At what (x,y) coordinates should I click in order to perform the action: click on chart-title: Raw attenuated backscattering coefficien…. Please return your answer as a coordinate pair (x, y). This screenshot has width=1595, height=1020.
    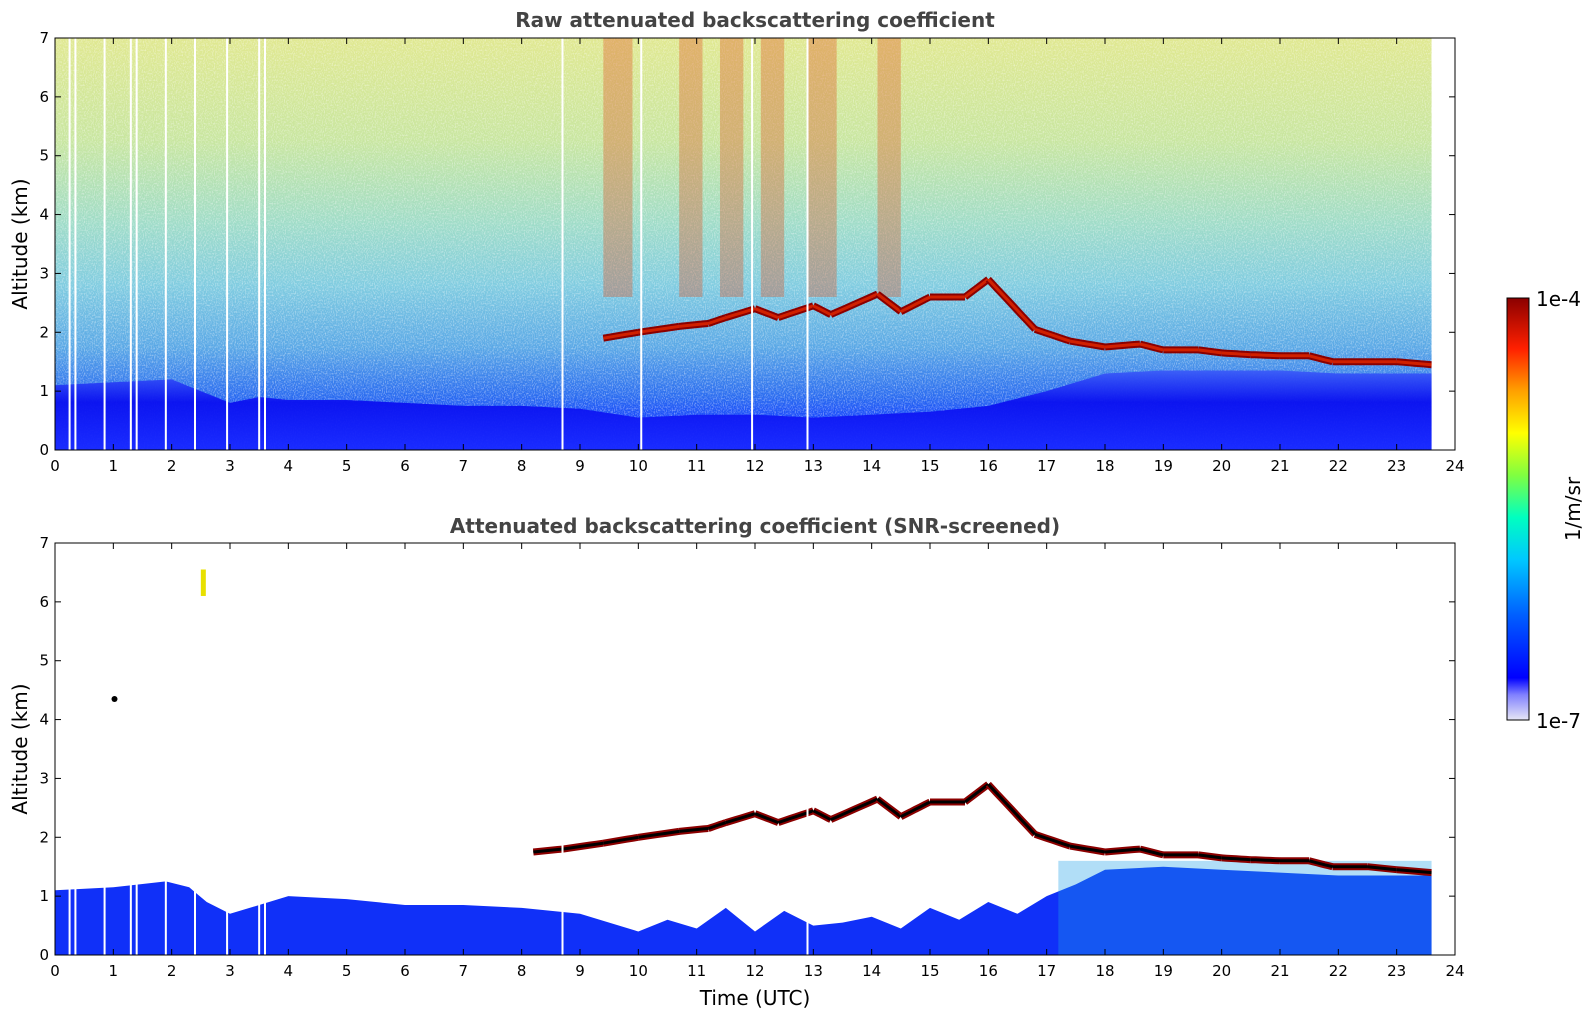
    Looking at the image, I should click on (755, 20).